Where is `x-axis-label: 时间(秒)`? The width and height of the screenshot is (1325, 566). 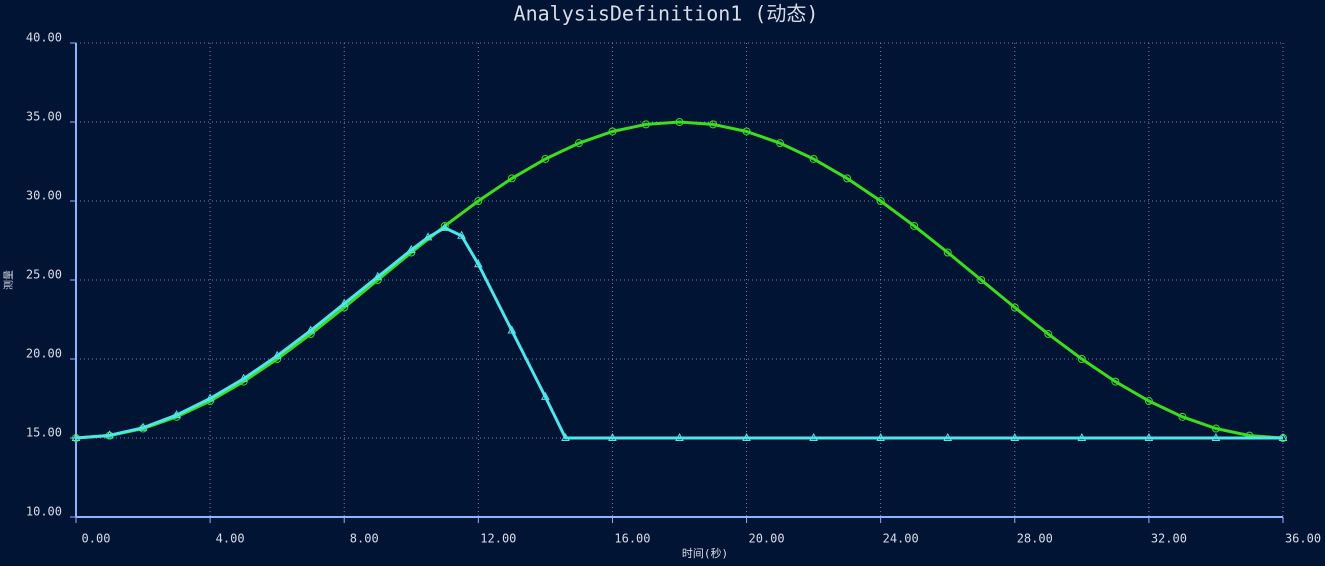 x-axis-label: 时间(秒) is located at coordinates (705, 553).